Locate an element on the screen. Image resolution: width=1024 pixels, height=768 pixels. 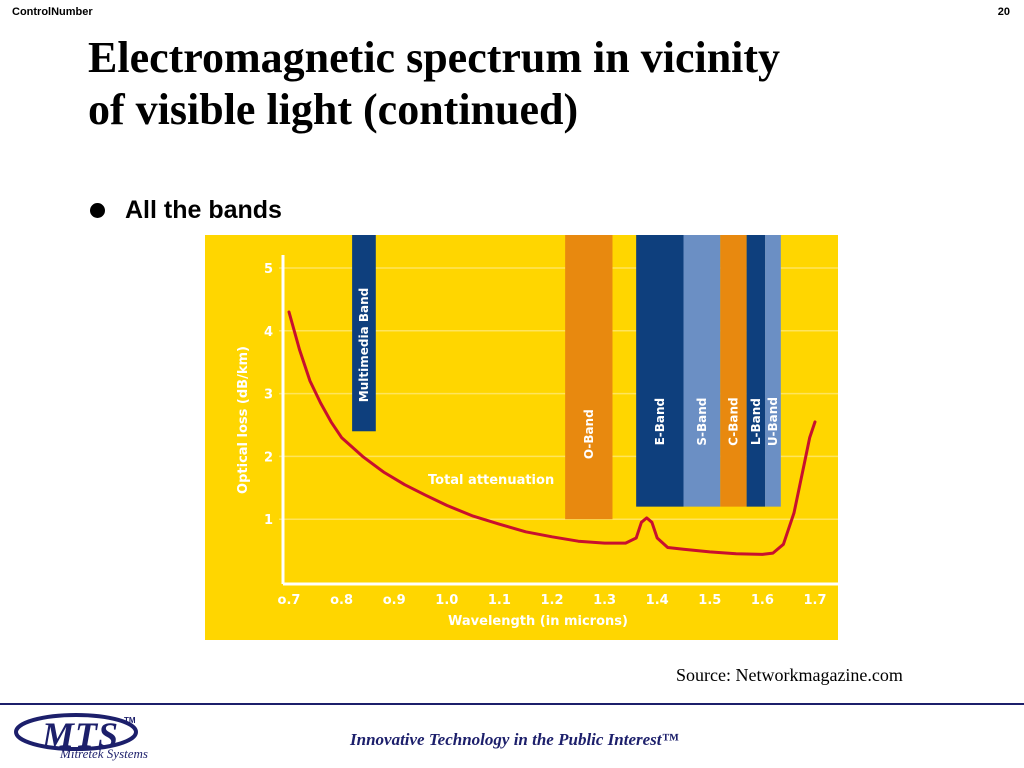
y-axis-label: Optical loss (dB/km) is located at coordinates (243, 420).